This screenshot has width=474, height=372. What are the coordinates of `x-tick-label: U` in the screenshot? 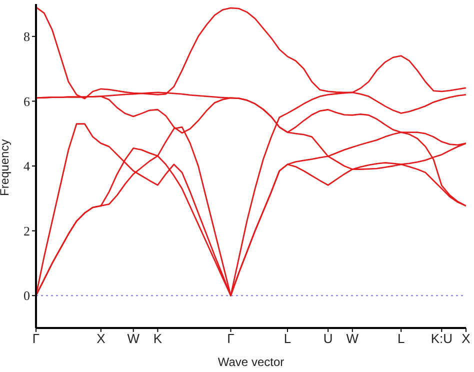 It's located at (328, 338).